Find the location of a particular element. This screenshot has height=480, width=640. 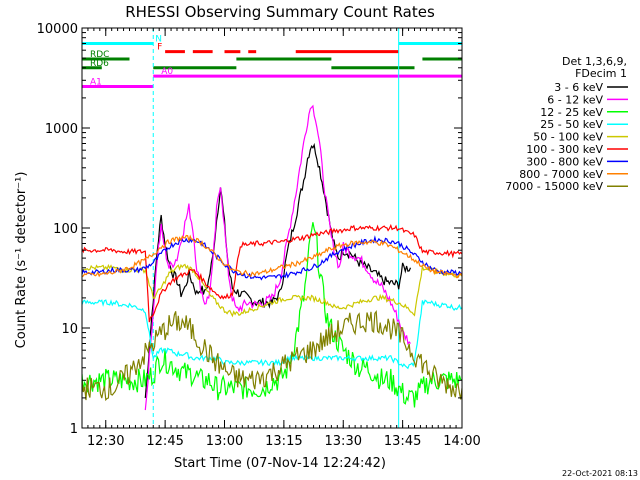

series-line-7000-15000keV is located at coordinates (272, 355).